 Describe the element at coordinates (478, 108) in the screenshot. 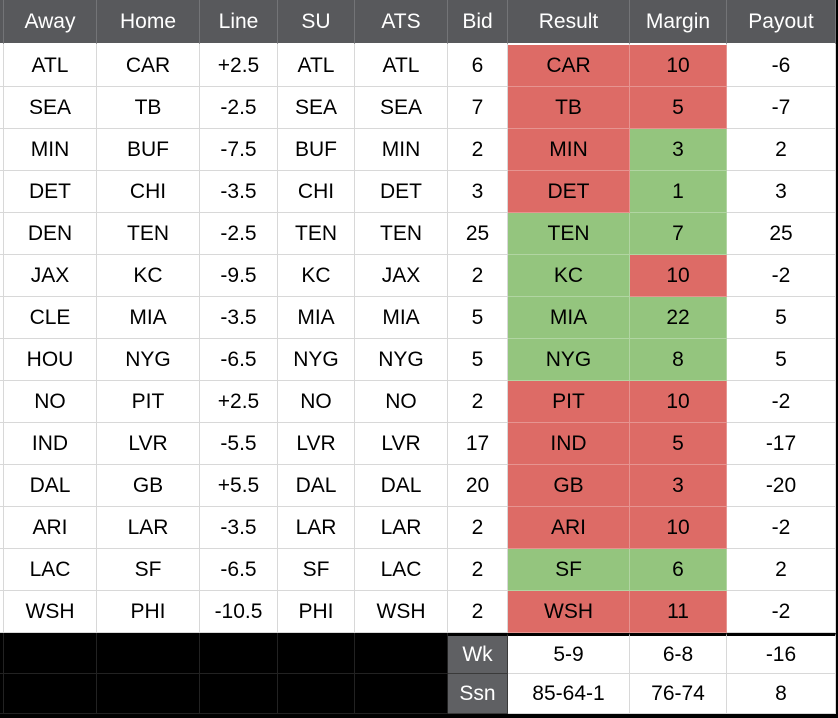

I see `cell-bid: 7` at that location.